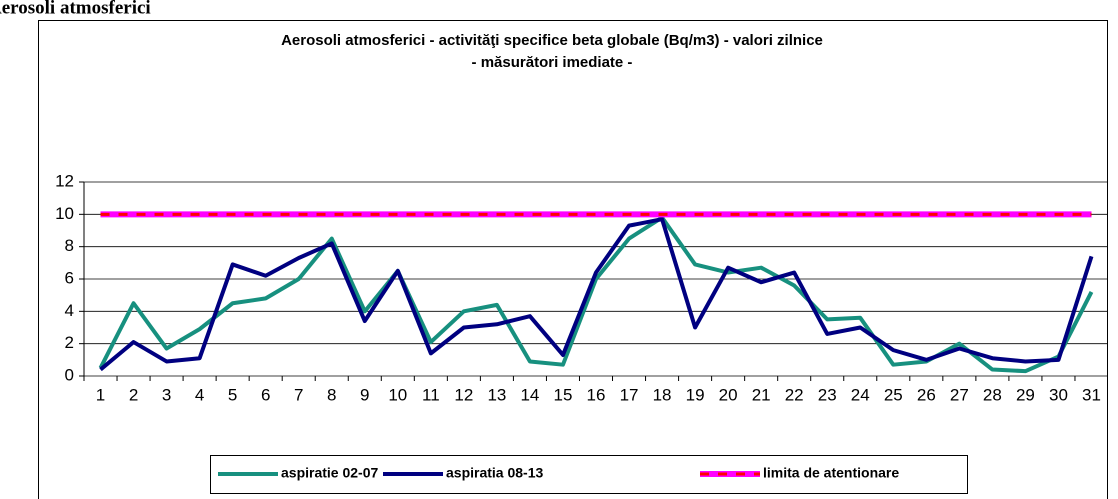 The image size is (1118, 499). I want to click on legend-label: aspiratie 02-07, so click(329, 473).